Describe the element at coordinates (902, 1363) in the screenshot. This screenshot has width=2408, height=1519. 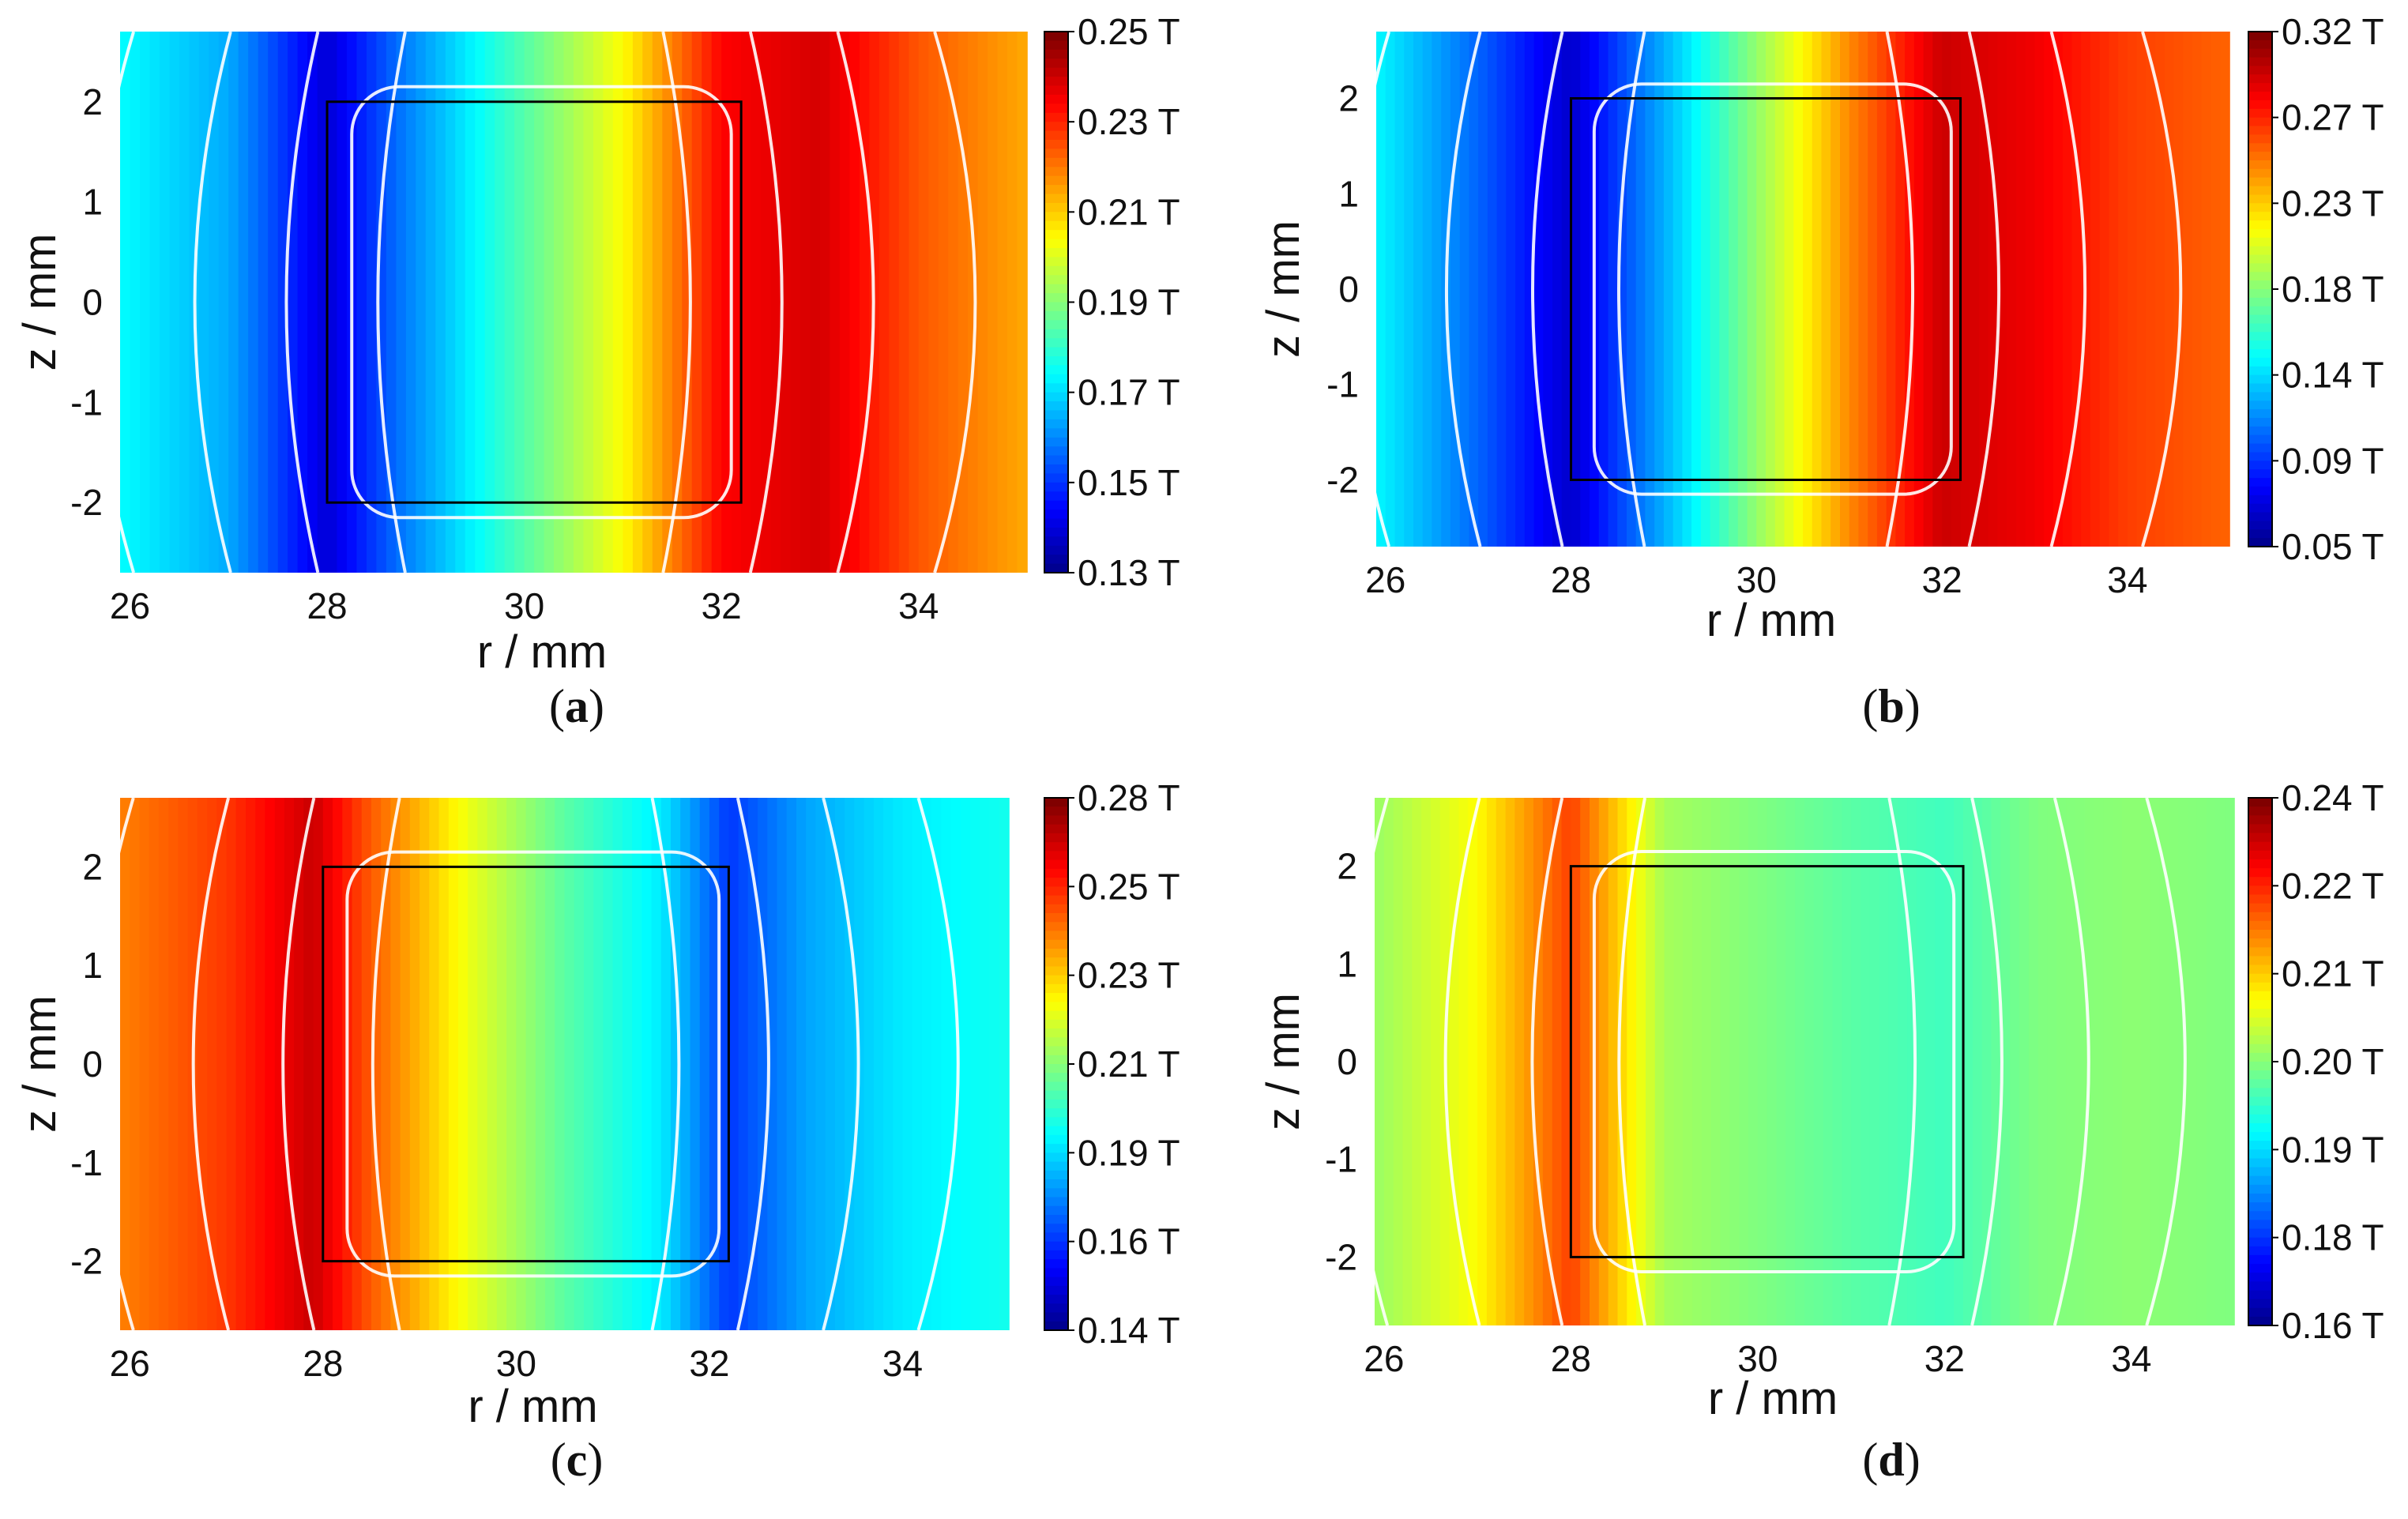
I see `x-tick-c-34: 34` at that location.